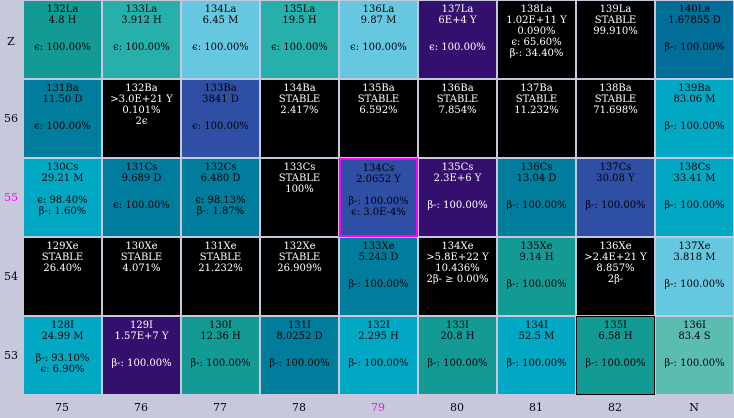  I want to click on nuclide-cell-132ba: 132Ba >3.0E+21 Y 0.101% 2ϵ, so click(141, 118).